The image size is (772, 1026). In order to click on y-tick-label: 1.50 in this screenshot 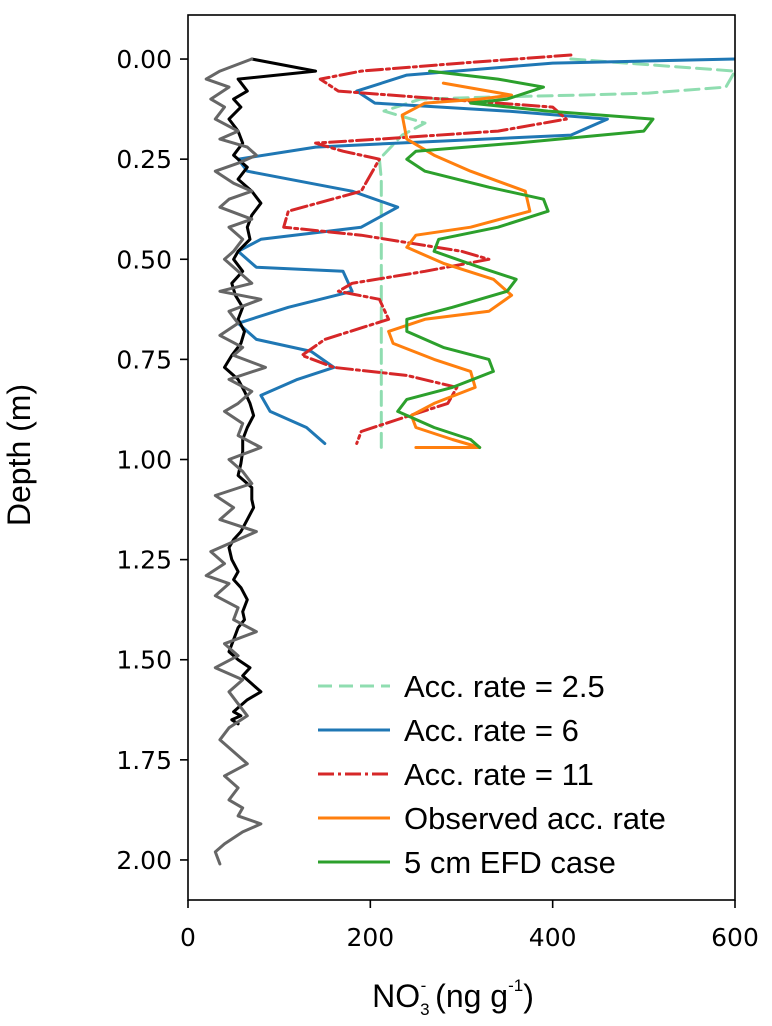, I will do `click(144, 660)`.